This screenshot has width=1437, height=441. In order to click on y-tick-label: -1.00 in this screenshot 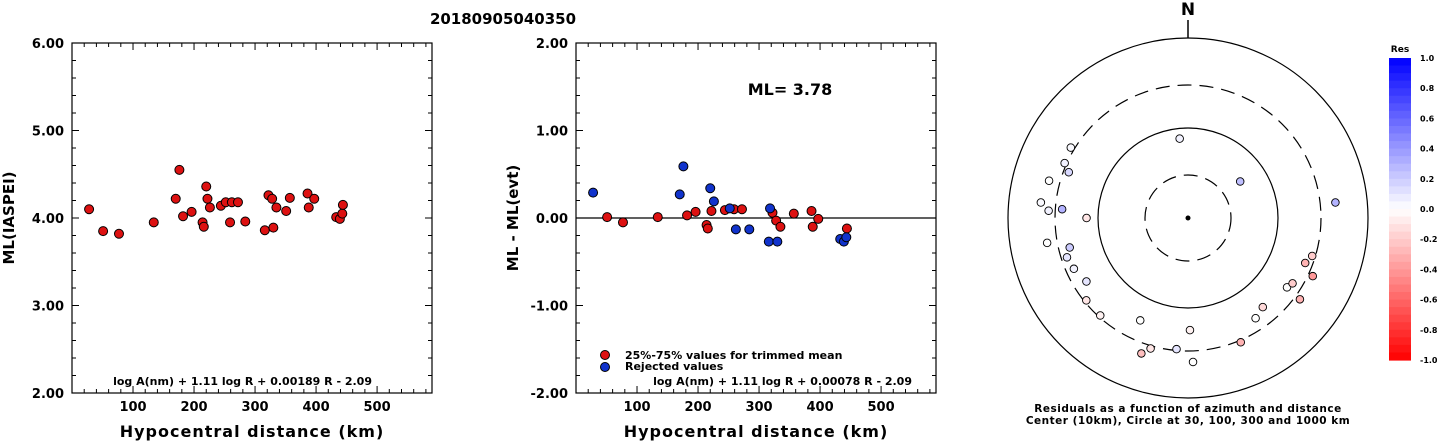, I will do `click(549, 307)`.